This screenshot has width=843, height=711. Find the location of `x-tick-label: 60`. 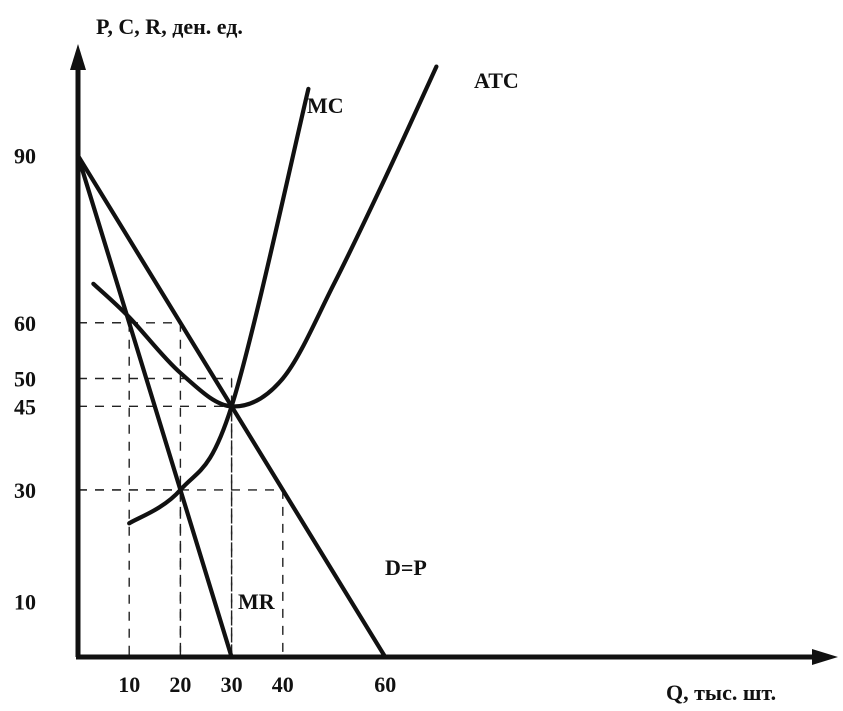

x-tick-label: 60 is located at coordinates (385, 684).